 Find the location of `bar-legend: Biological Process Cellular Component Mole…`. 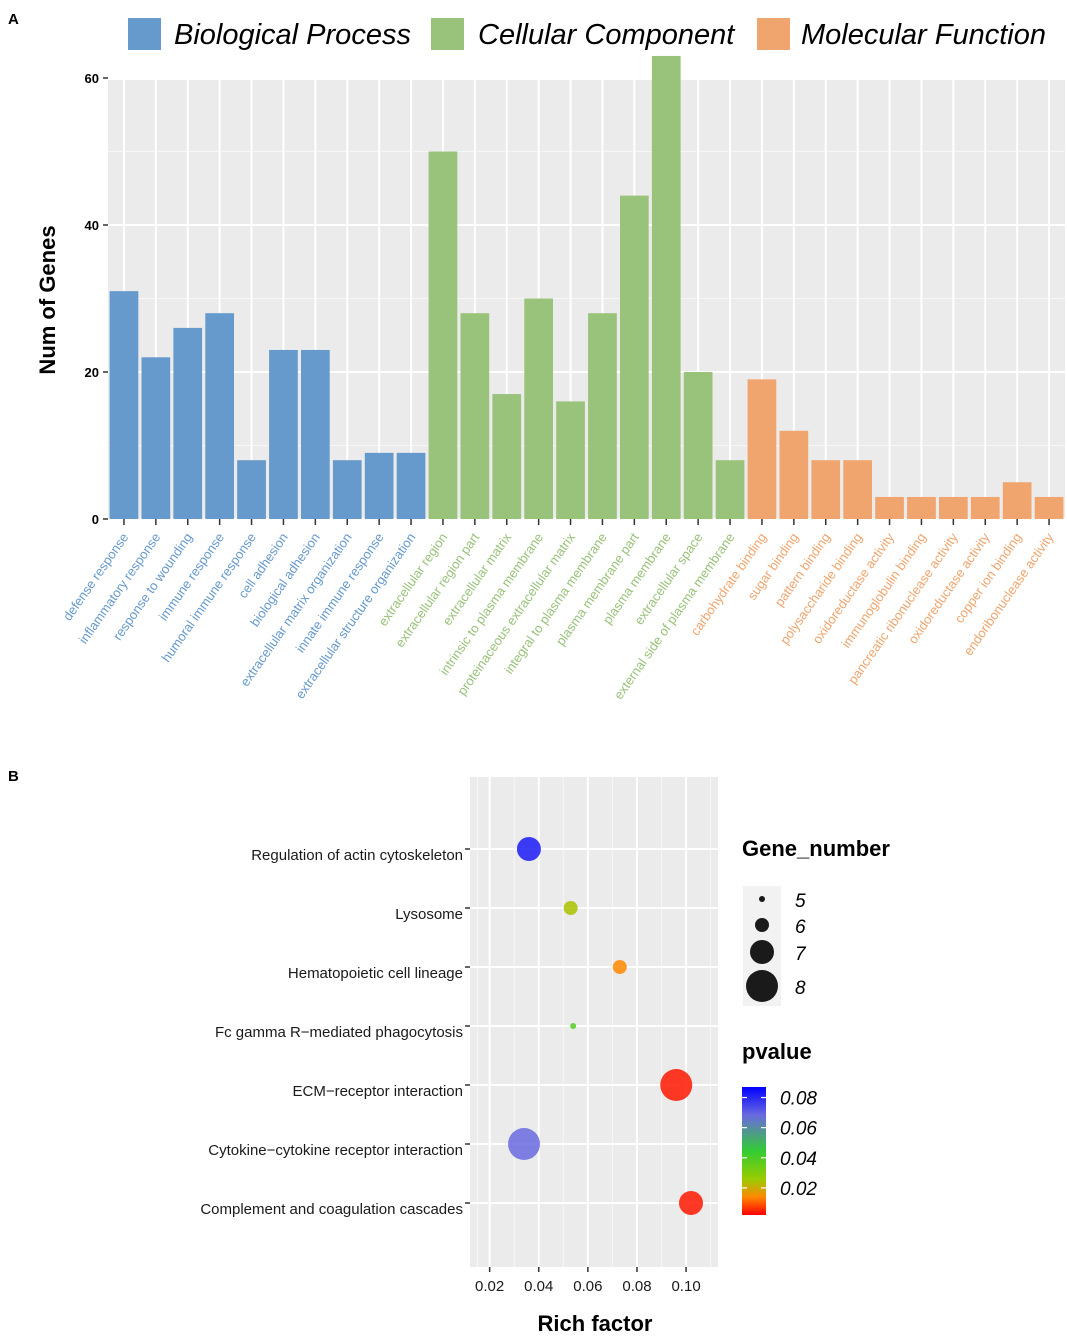

bar-legend: Biological Process Cellular Component Mole… is located at coordinates (587, 34).